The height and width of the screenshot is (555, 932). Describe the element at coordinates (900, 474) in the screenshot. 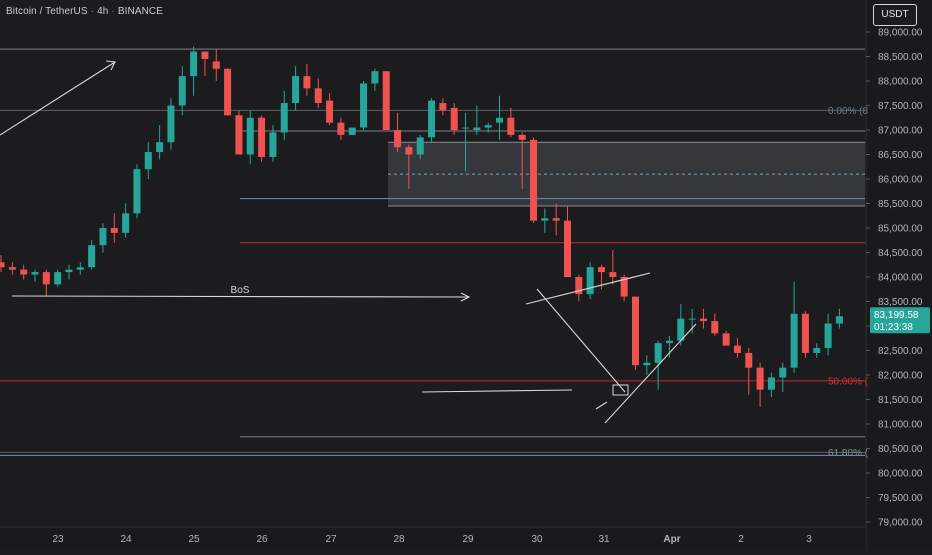

I see `price-axis-label: 80,000.00` at that location.